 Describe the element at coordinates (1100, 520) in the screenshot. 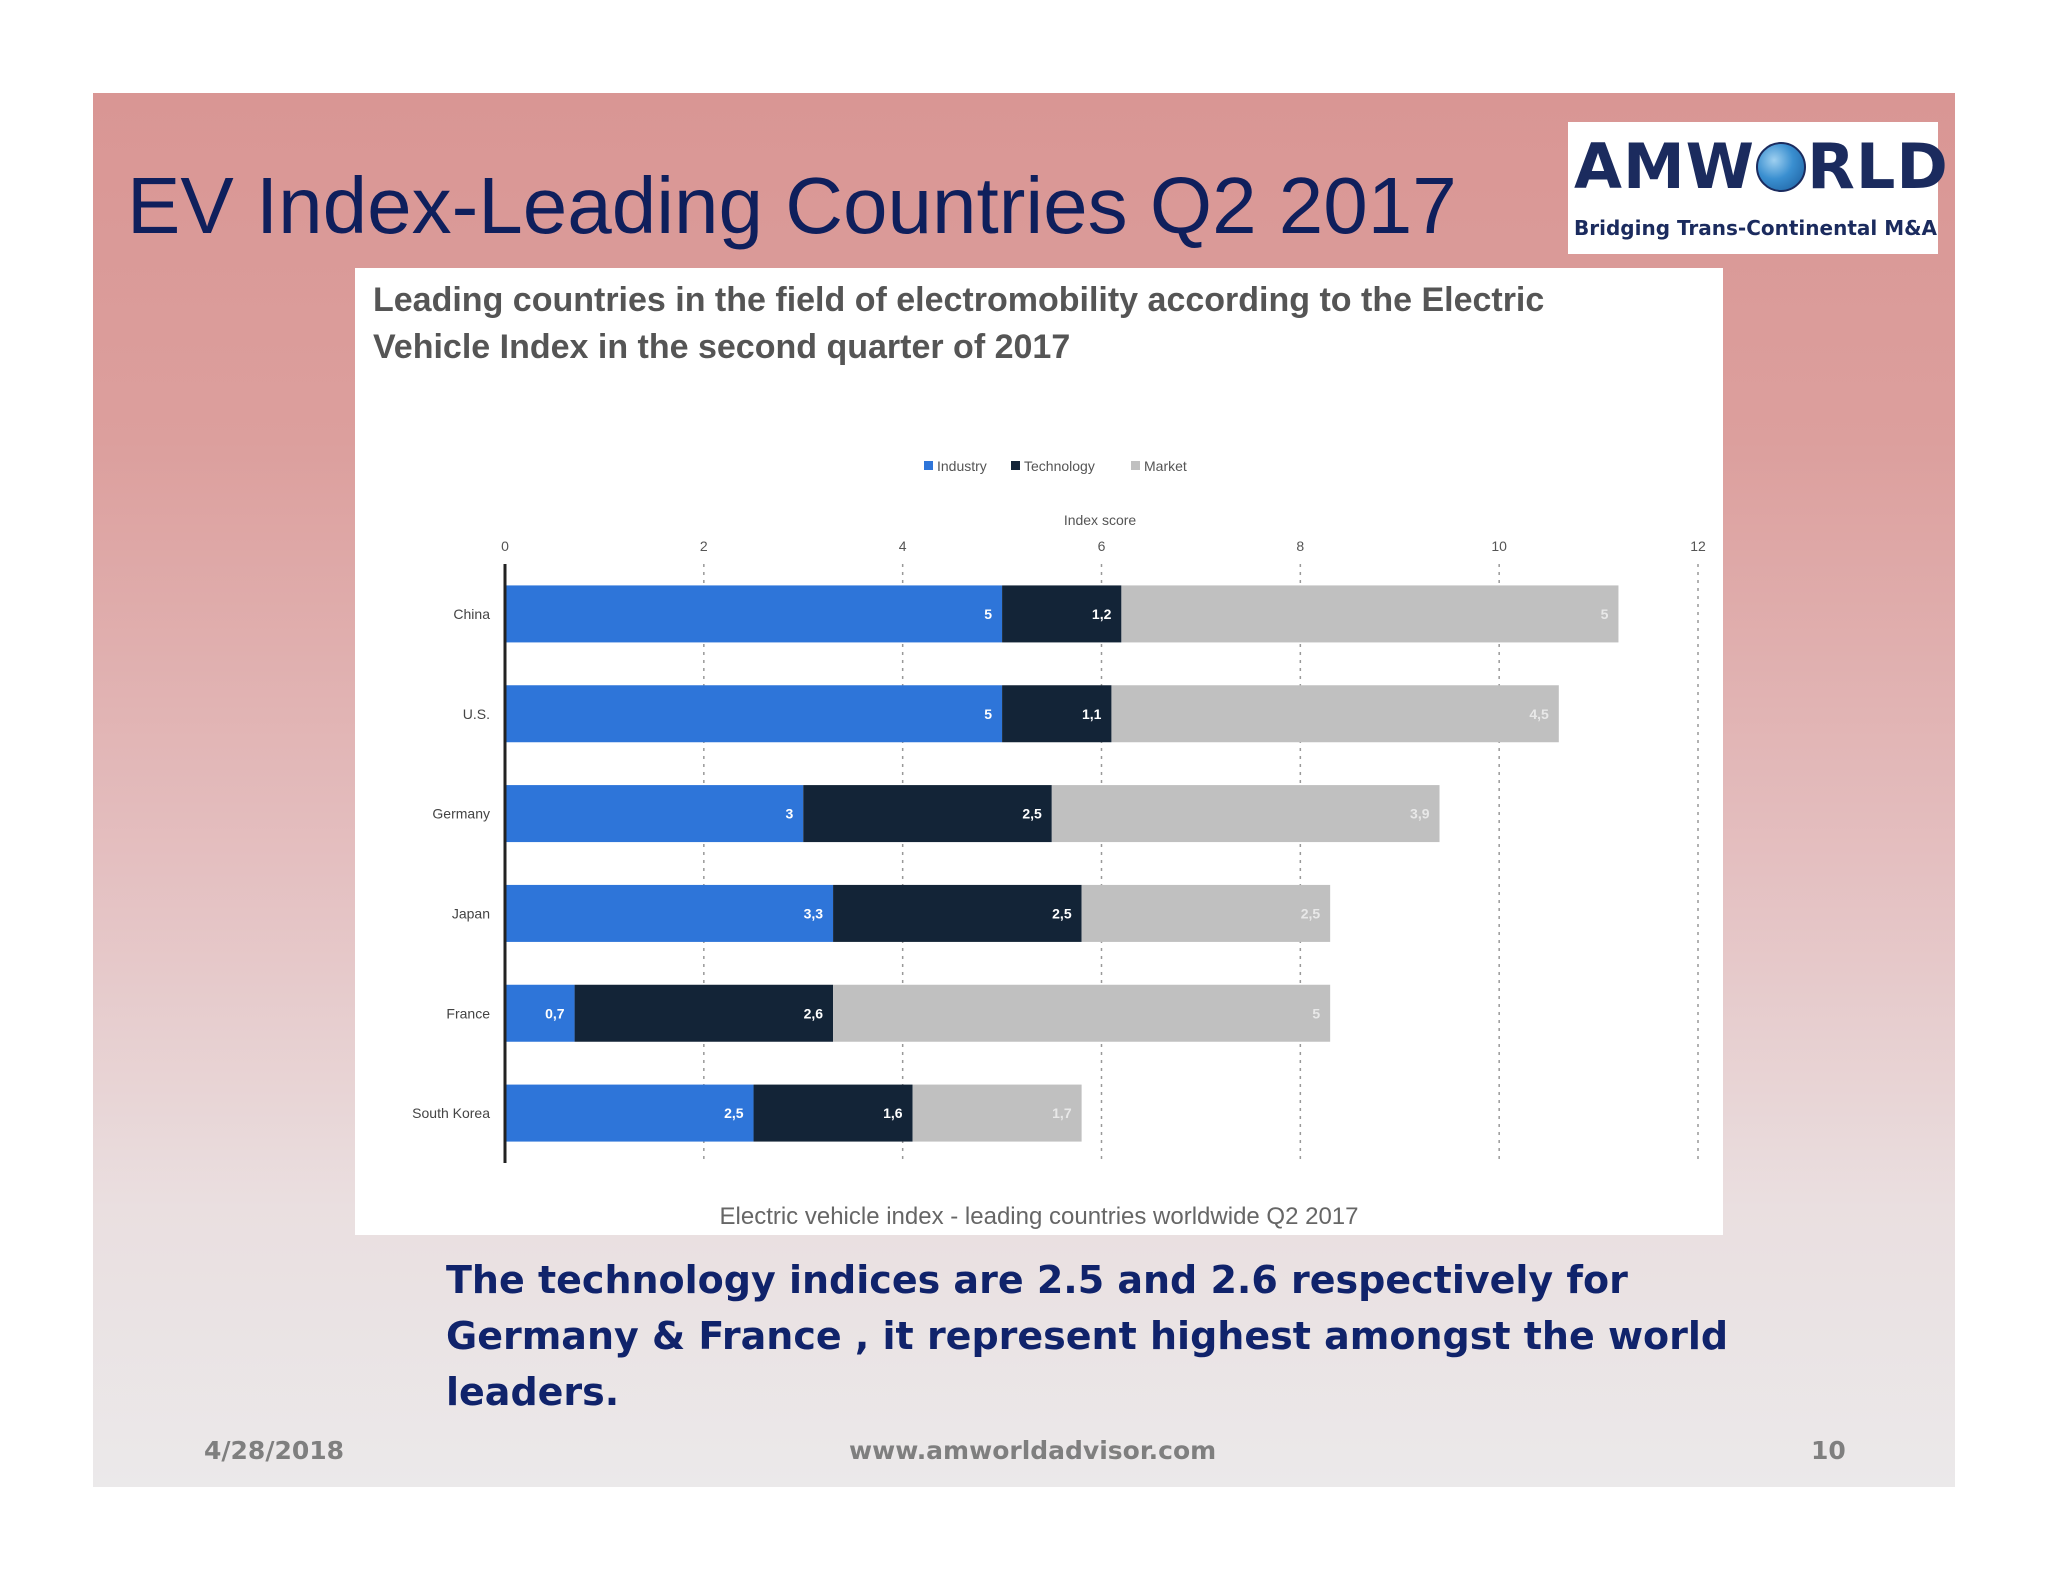

I see `x-axis-label: Index score` at that location.